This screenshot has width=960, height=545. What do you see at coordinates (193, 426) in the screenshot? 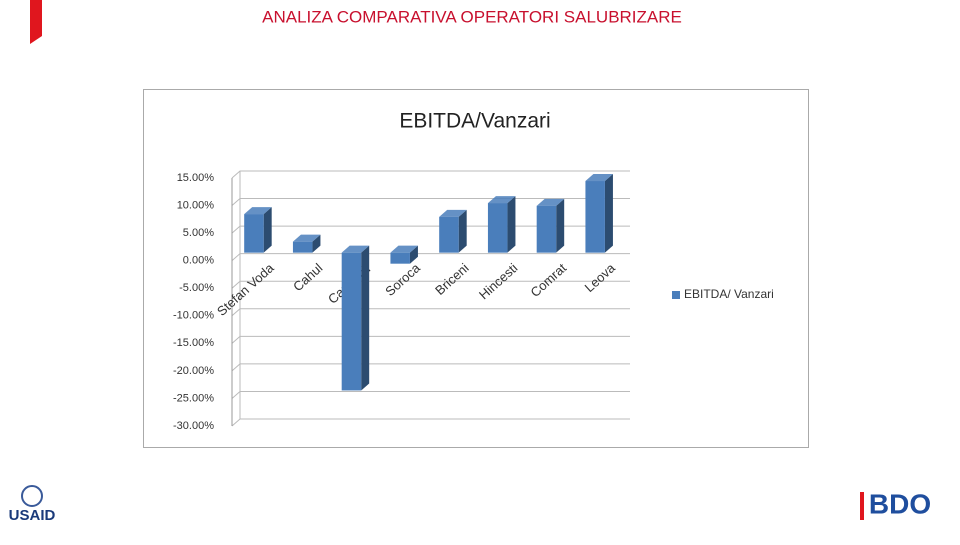
I see `y-tick-label: -30.00%` at bounding box center [193, 426].